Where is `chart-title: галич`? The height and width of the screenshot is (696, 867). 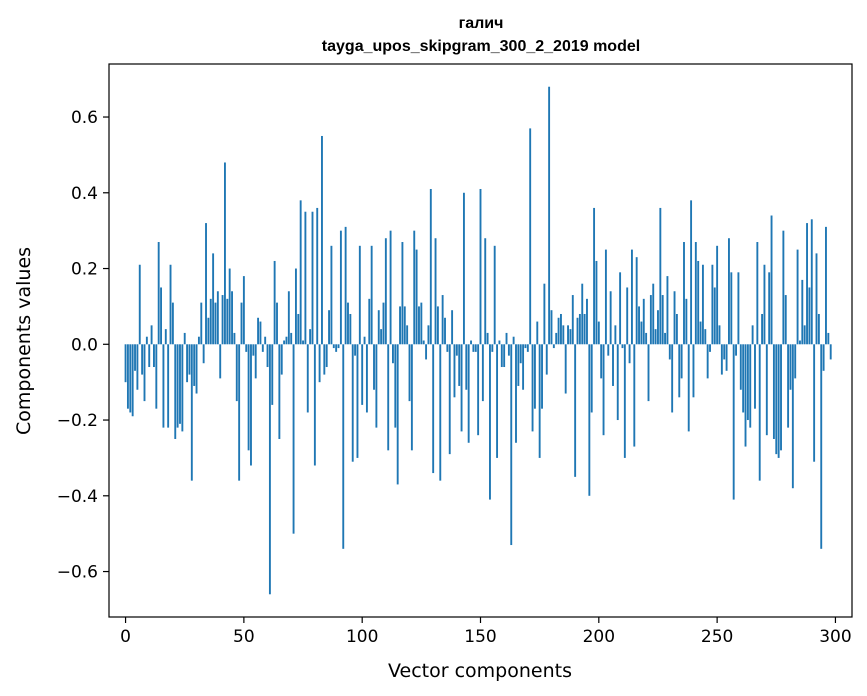 chart-title: галич is located at coordinates (481, 23).